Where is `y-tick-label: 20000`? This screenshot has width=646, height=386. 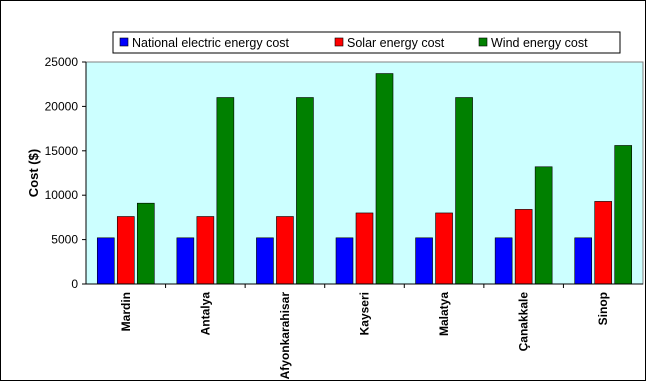 y-tick-label: 20000 is located at coordinates (62, 106).